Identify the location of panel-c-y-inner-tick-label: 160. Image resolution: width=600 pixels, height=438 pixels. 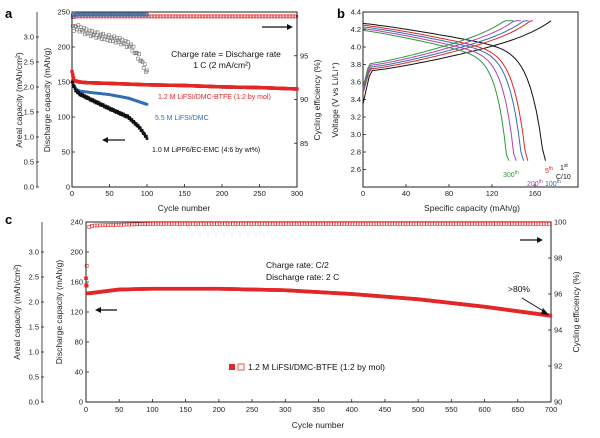
(76, 282).